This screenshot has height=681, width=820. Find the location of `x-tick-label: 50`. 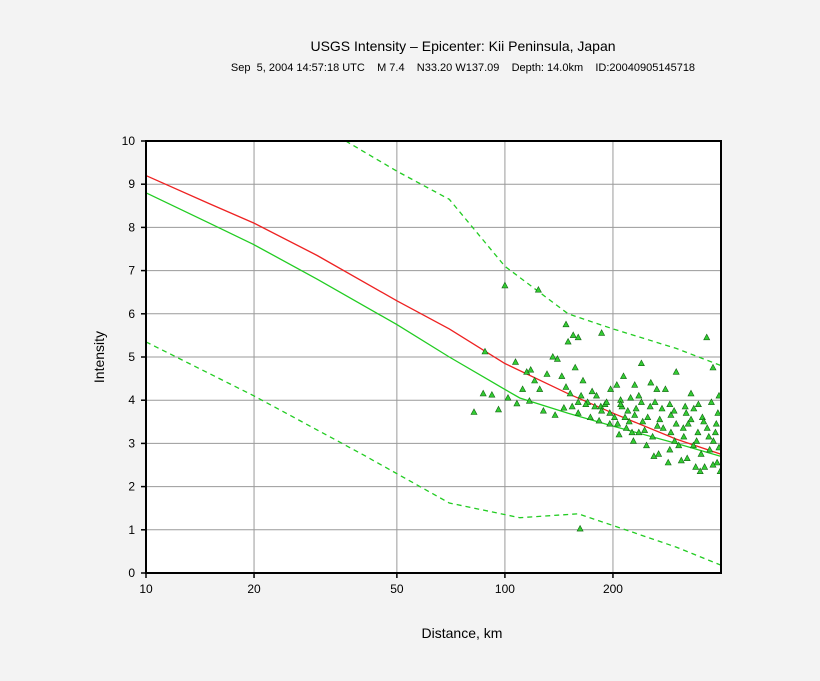

x-tick-label: 50 is located at coordinates (397, 589).